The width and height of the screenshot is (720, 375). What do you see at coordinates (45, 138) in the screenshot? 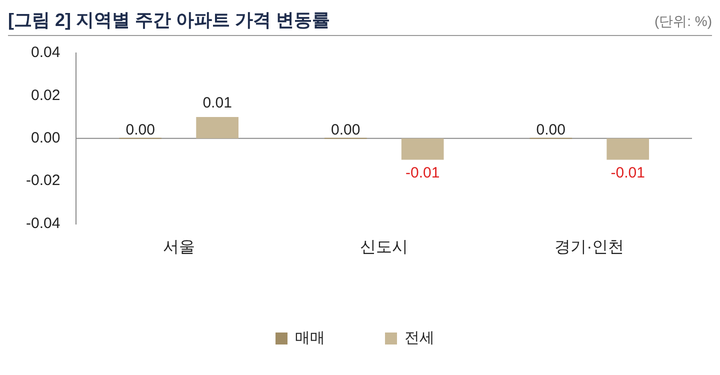
I see `y-tick-label: 0.00` at bounding box center [45, 138].